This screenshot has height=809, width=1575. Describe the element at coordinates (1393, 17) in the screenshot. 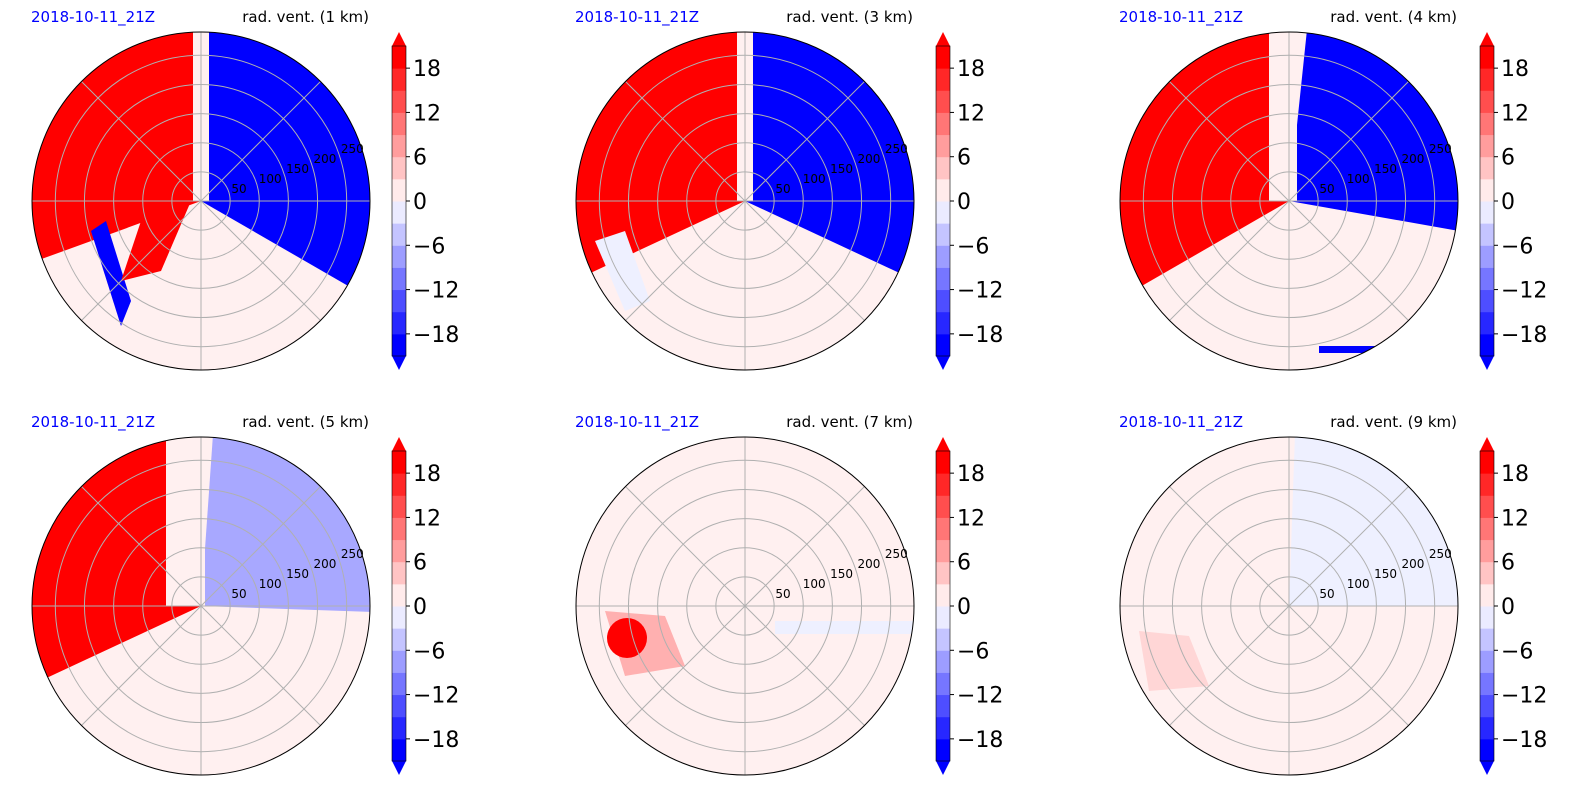

I see `panel-title: rad. vent. (4 km)` at that location.